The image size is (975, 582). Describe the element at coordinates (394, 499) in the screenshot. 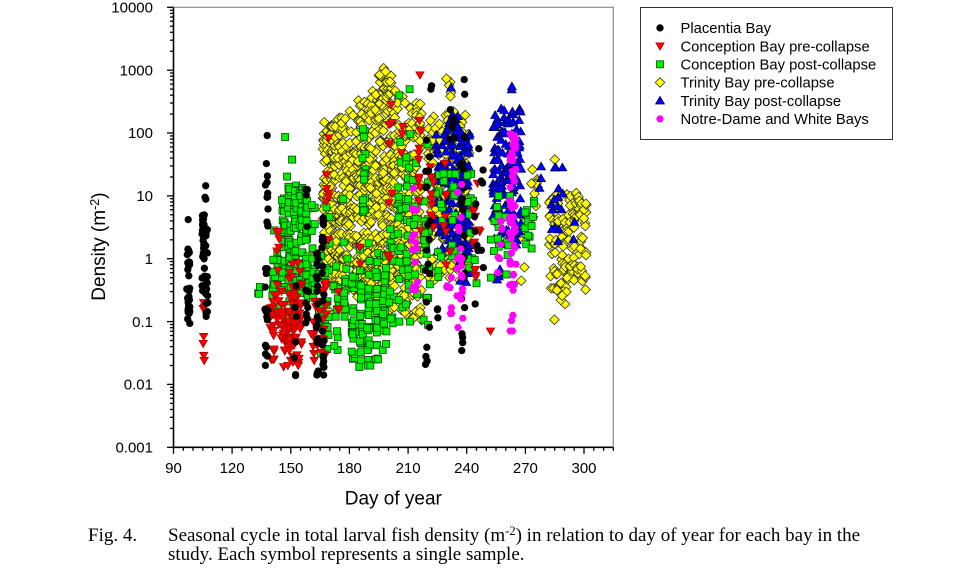

I see `svg-text: Day of year` at that location.